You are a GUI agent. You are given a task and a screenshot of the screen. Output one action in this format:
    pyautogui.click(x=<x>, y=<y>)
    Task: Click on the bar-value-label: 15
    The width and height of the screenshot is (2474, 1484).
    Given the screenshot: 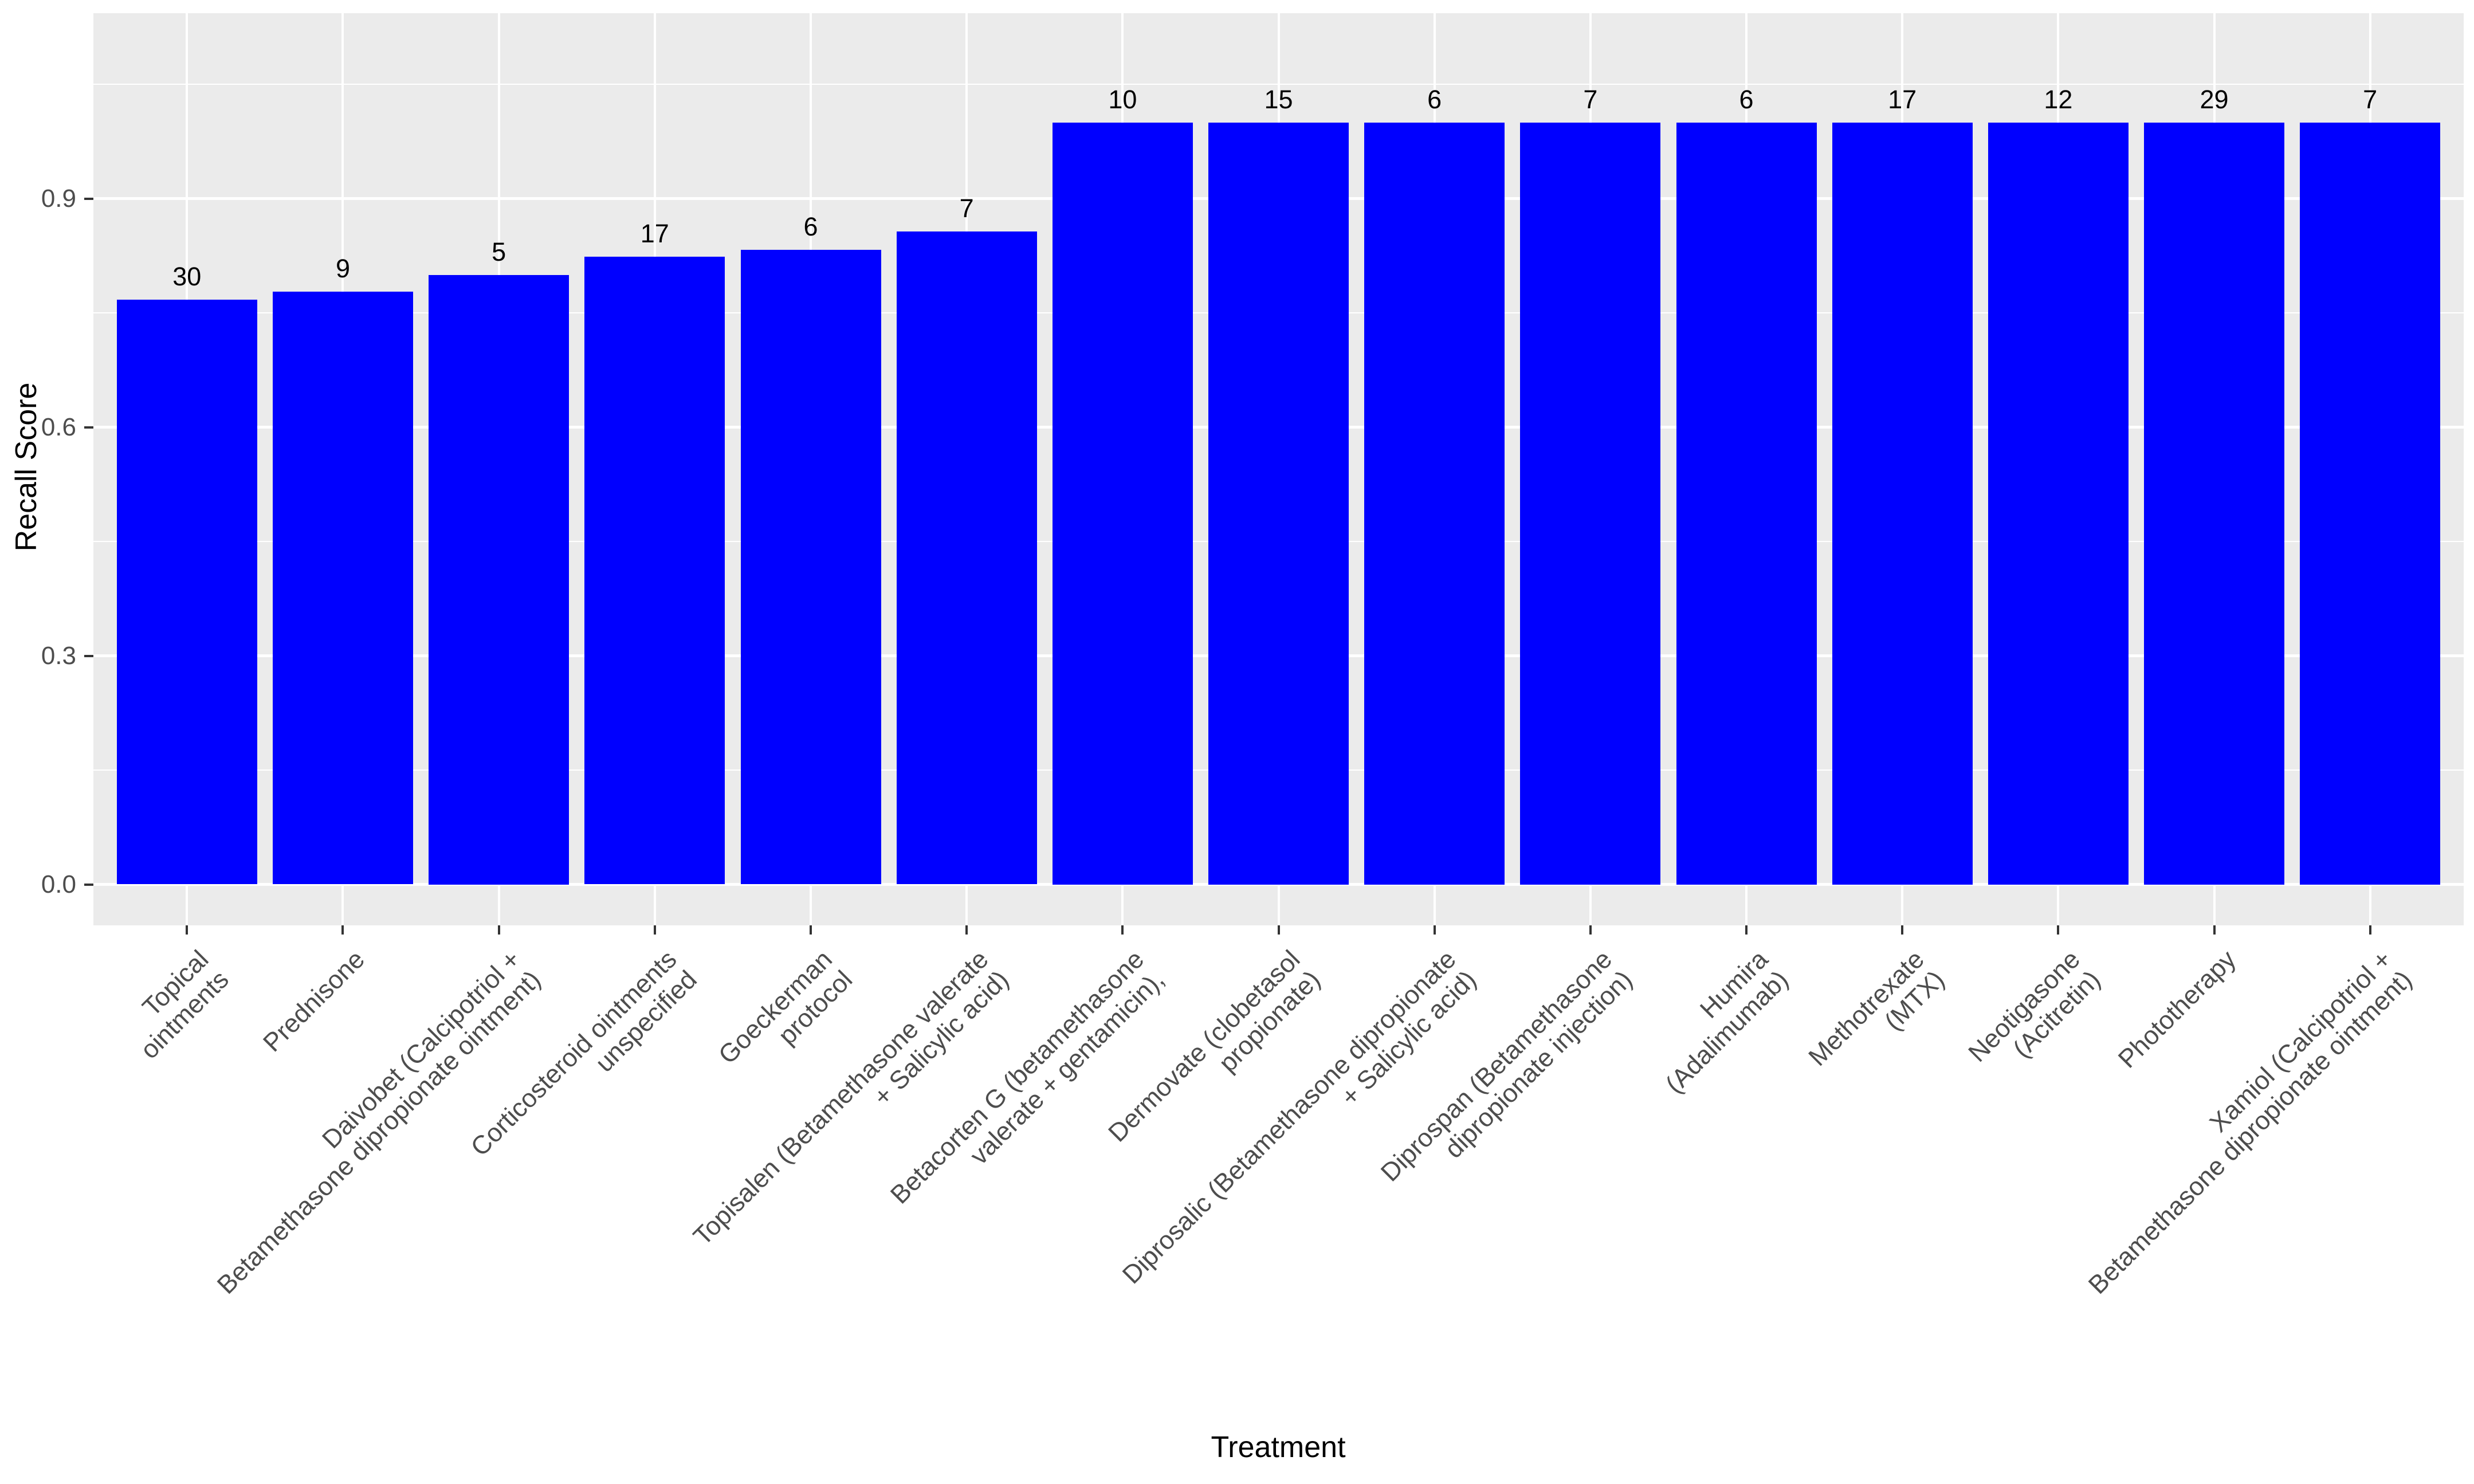 What is the action you would take?
    pyautogui.click(x=1278, y=99)
    